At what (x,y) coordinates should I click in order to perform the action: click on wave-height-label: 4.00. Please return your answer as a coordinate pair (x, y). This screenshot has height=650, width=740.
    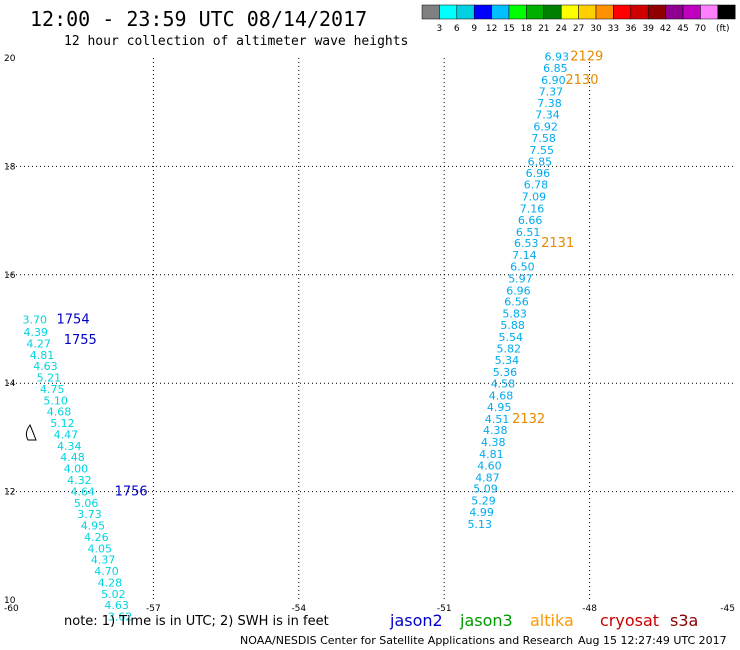
    Looking at the image, I should click on (76, 469).